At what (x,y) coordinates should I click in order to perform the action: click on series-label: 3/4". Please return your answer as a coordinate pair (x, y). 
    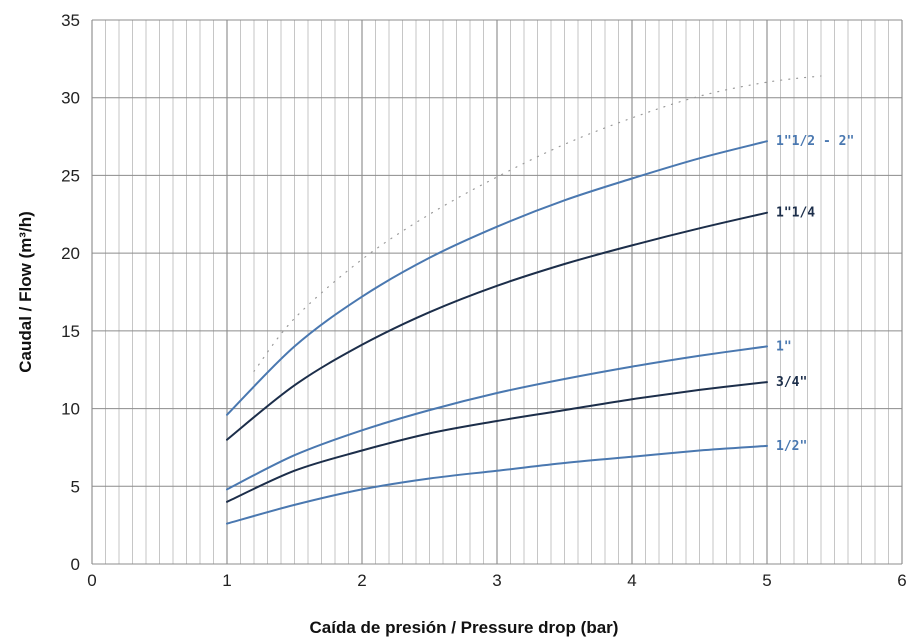
    Looking at the image, I should click on (791, 382).